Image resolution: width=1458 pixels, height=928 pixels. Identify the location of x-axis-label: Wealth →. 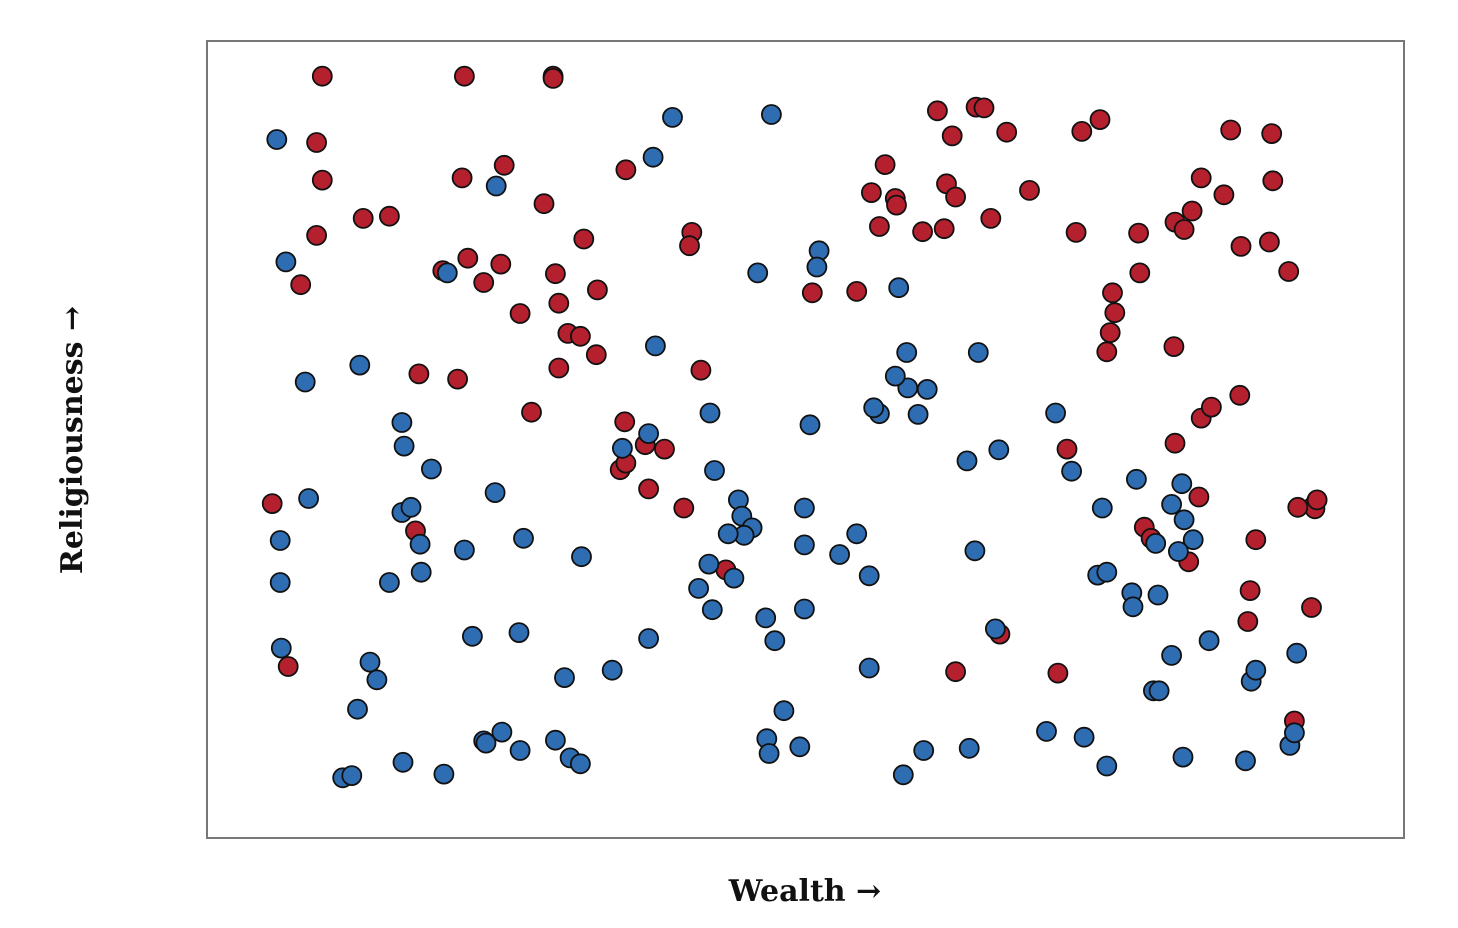
(804, 891).